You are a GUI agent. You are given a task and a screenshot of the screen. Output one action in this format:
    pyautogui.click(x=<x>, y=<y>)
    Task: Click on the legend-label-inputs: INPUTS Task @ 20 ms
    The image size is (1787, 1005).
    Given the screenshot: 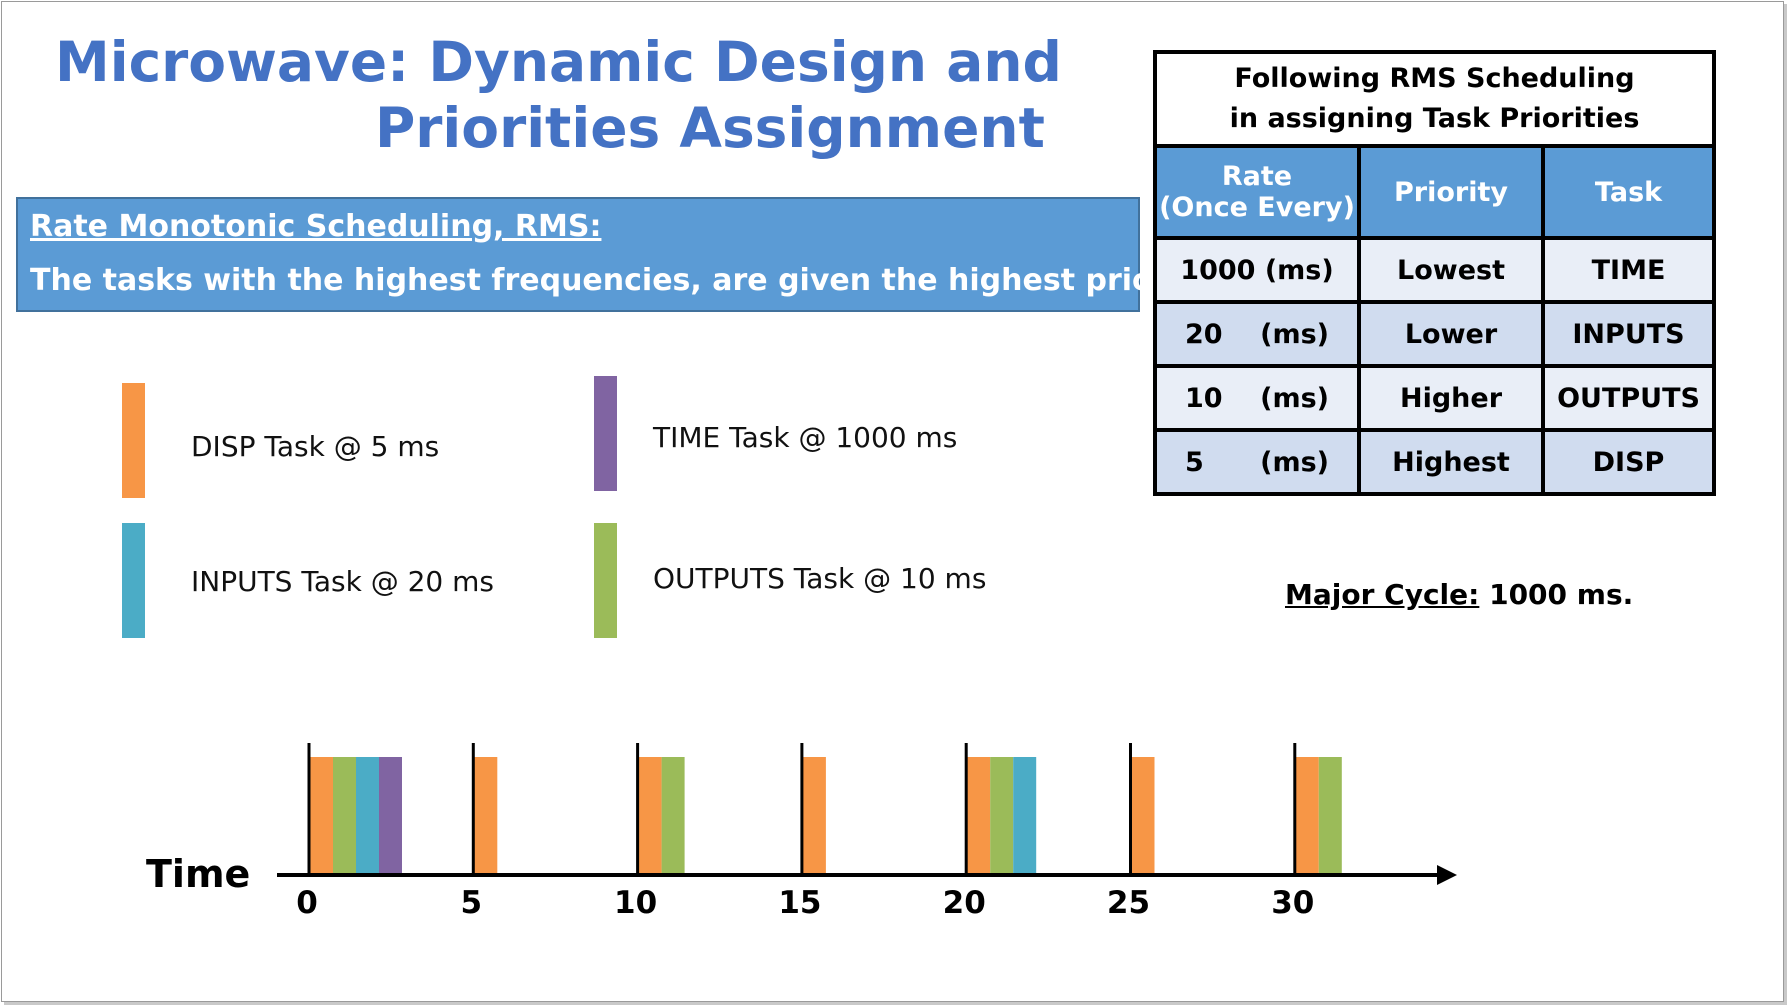 What is the action you would take?
    pyautogui.click(x=342, y=581)
    